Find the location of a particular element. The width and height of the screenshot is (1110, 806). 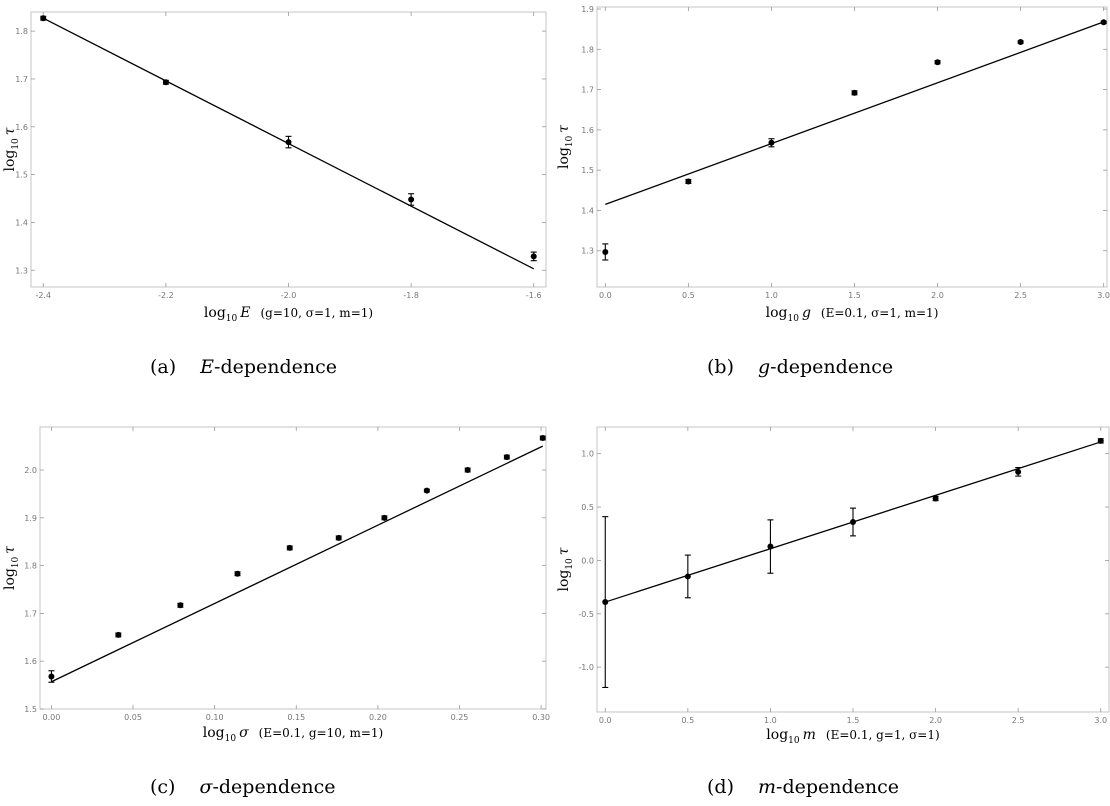

y-tick-label: 0.5 is located at coordinates (587, 507).